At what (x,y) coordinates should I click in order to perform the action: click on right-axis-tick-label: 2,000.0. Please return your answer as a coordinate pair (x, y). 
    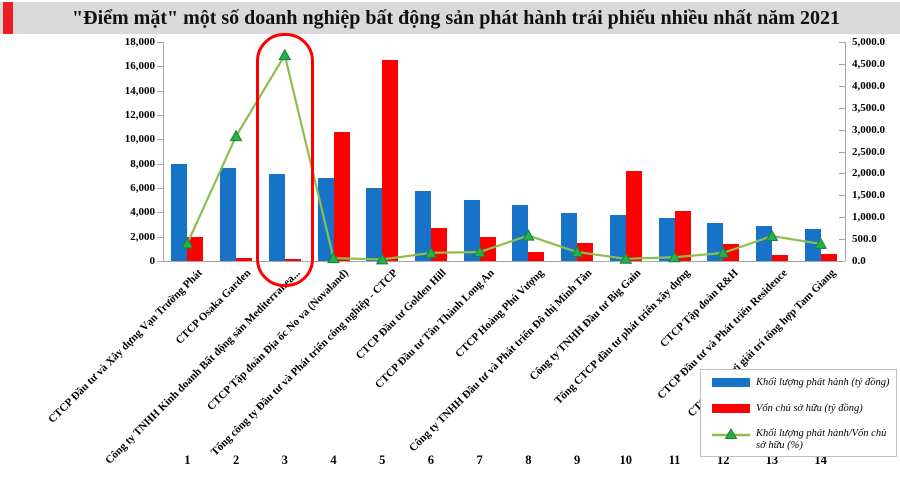
    Looking at the image, I should click on (868, 173).